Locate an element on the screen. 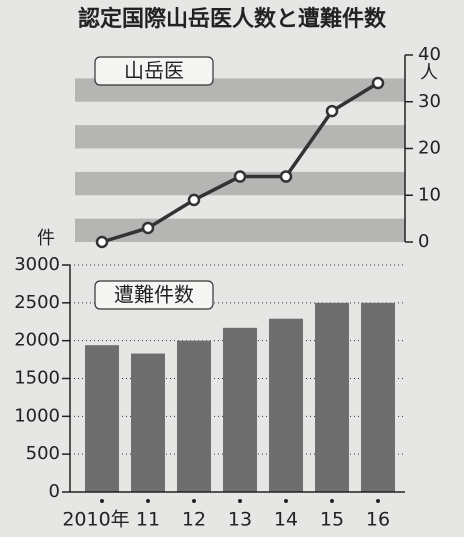 The width and height of the screenshot is (464, 537). y-tick-label: 20 is located at coordinates (429, 148).